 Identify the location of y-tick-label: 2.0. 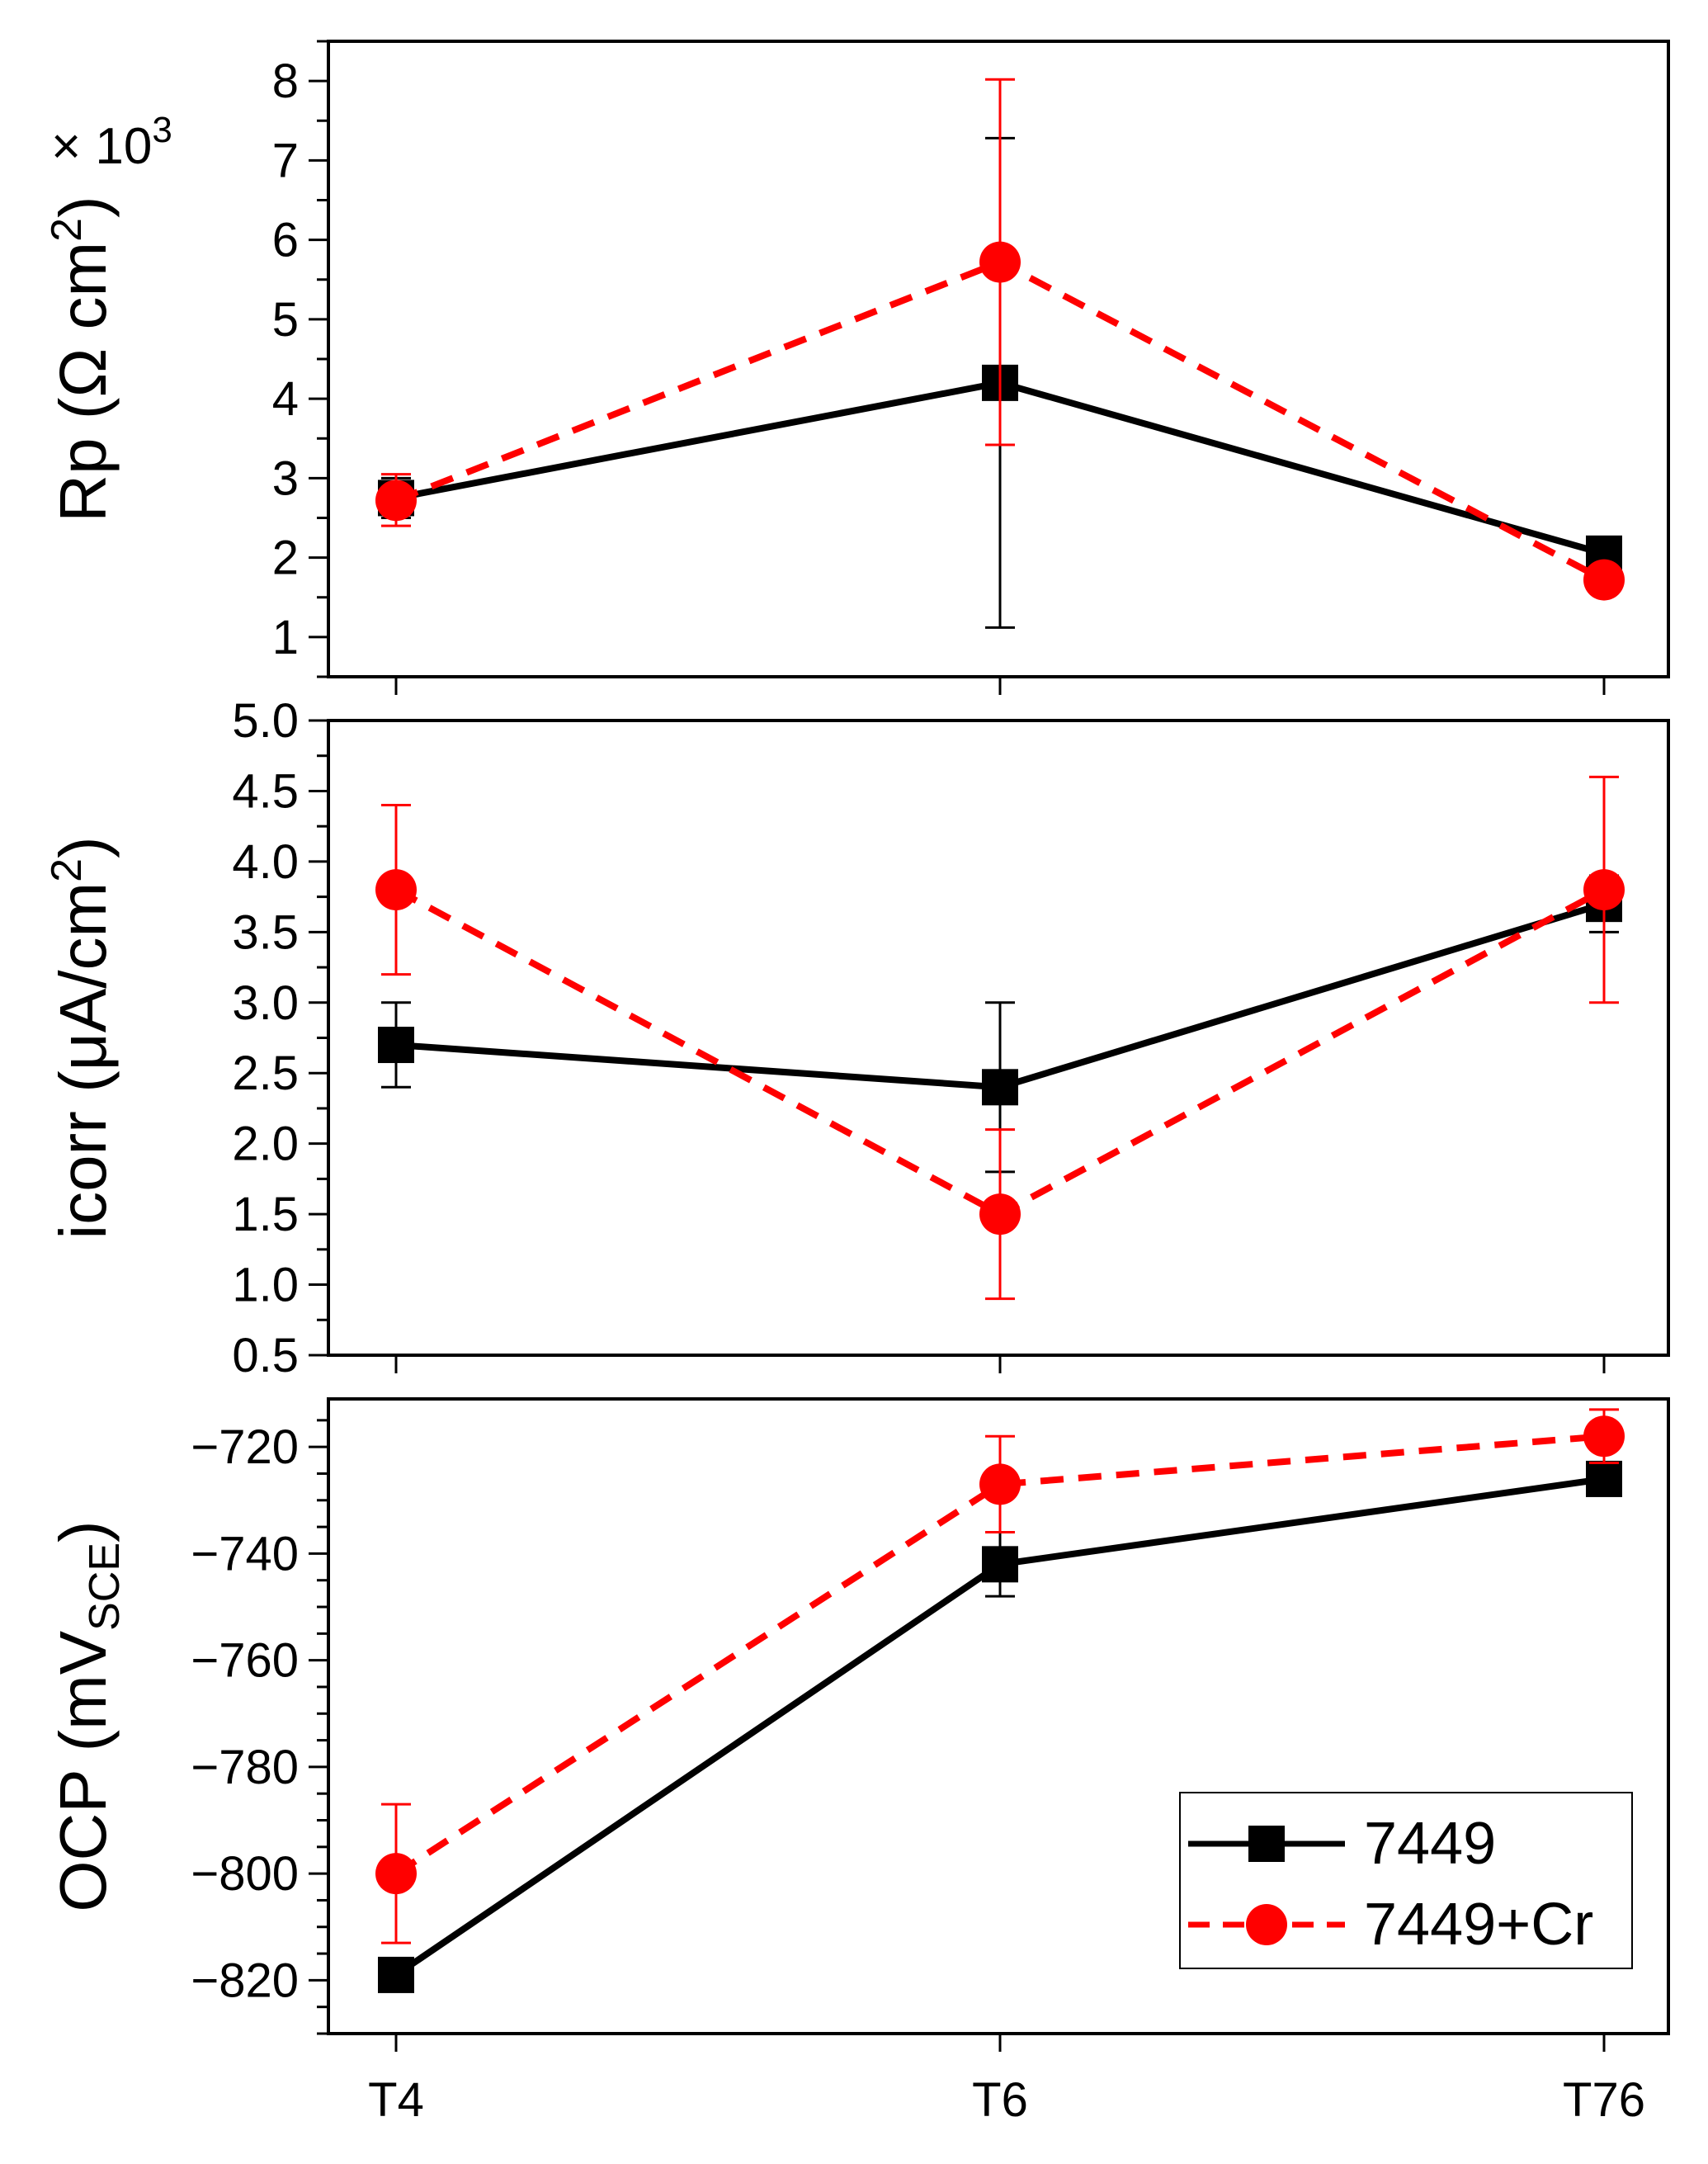
(265, 1144).